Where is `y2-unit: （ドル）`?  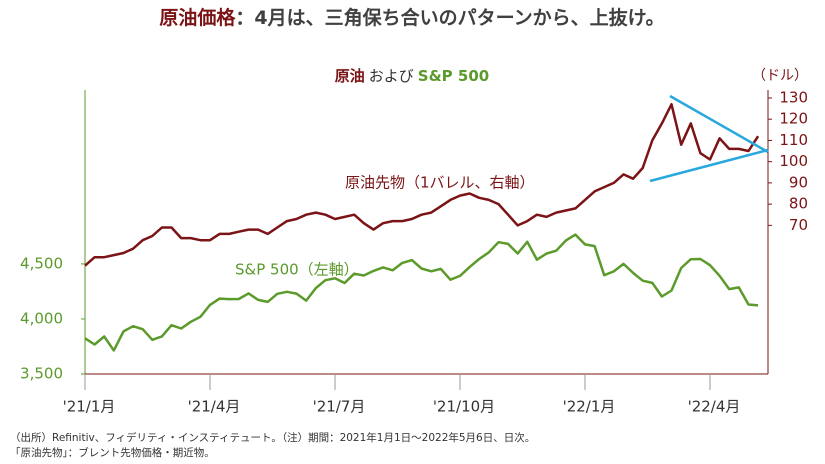 y2-unit: （ドル） is located at coordinates (780, 76).